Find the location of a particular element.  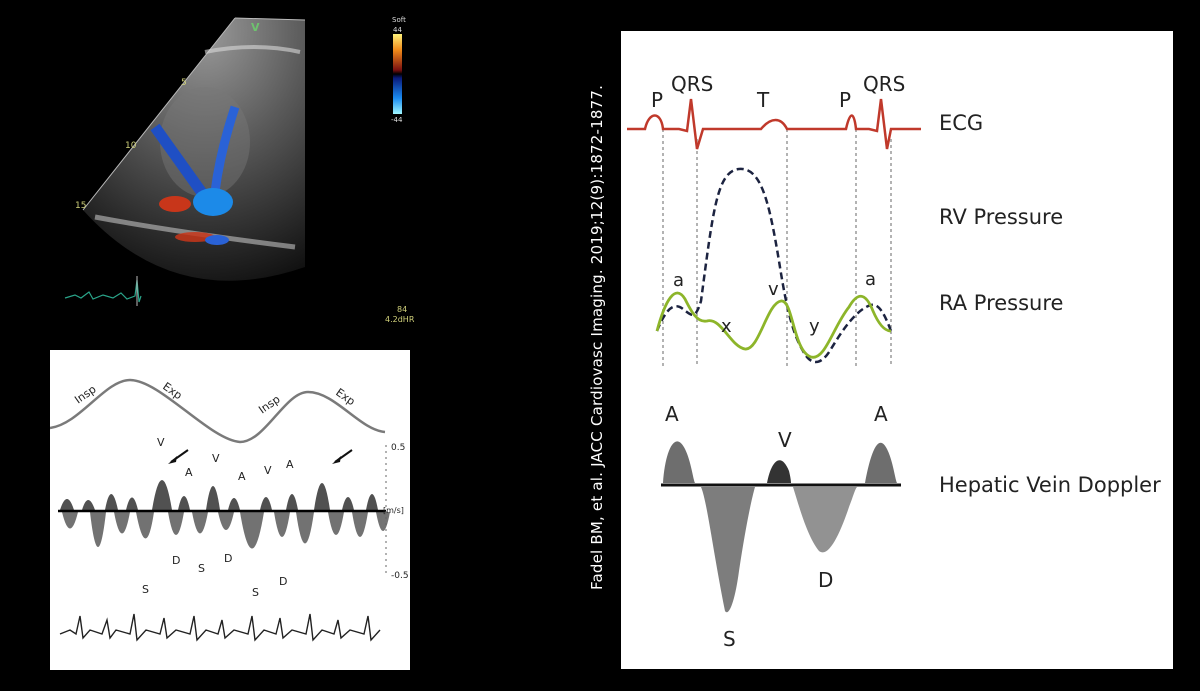

ultrasound-sector is located at coordinates (194, 149).